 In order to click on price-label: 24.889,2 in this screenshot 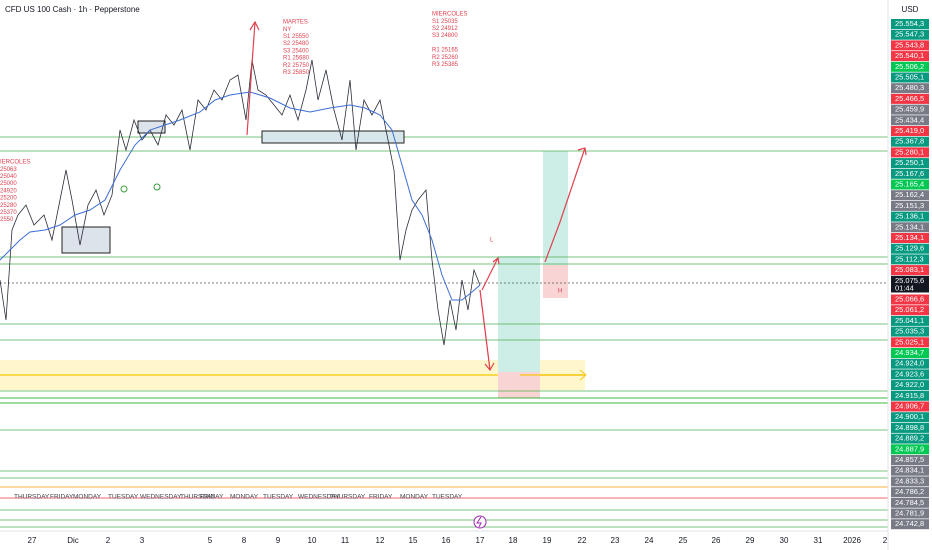, I will do `click(909, 438)`.